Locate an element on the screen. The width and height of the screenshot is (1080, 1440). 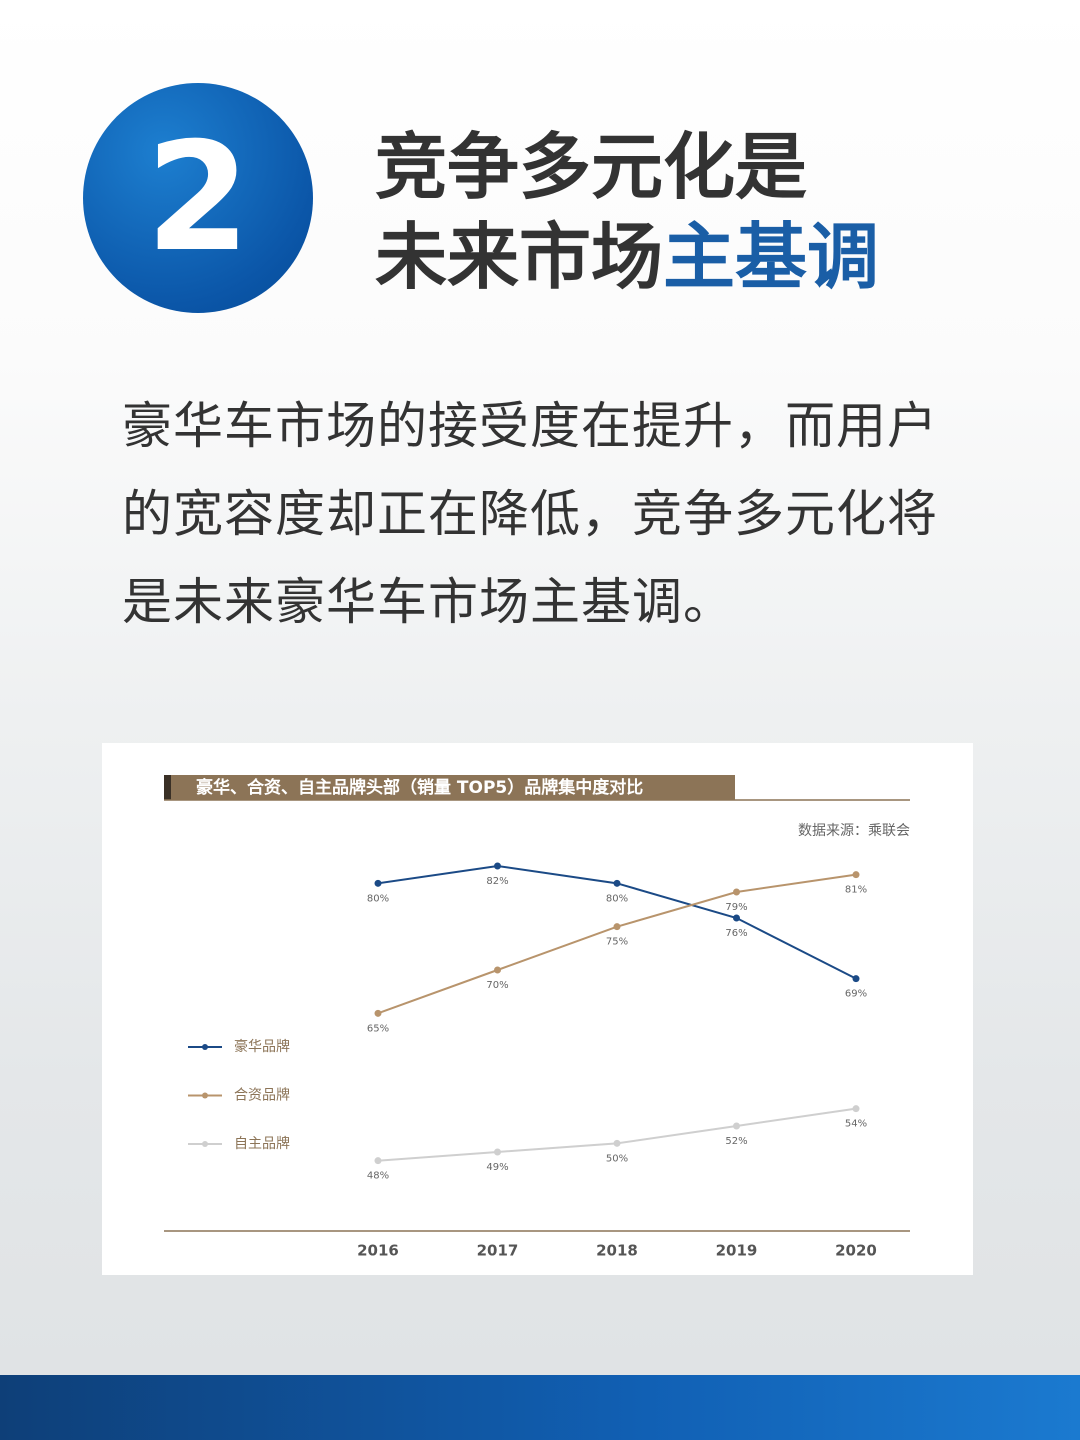
data-label: 76% is located at coordinates (736, 933).